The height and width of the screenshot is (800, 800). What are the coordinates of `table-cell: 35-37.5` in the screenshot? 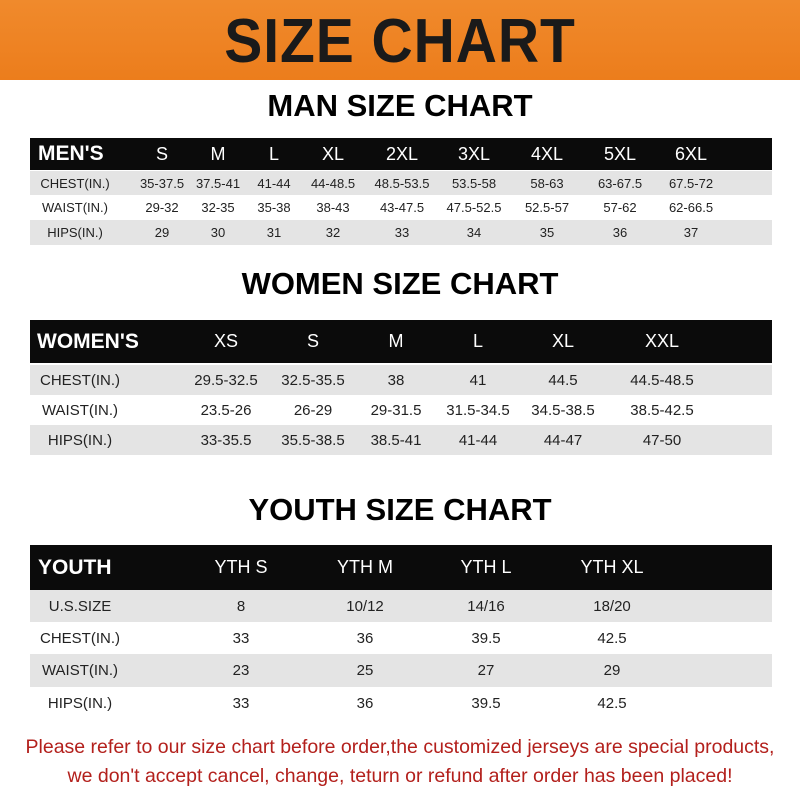 It's located at (162, 183).